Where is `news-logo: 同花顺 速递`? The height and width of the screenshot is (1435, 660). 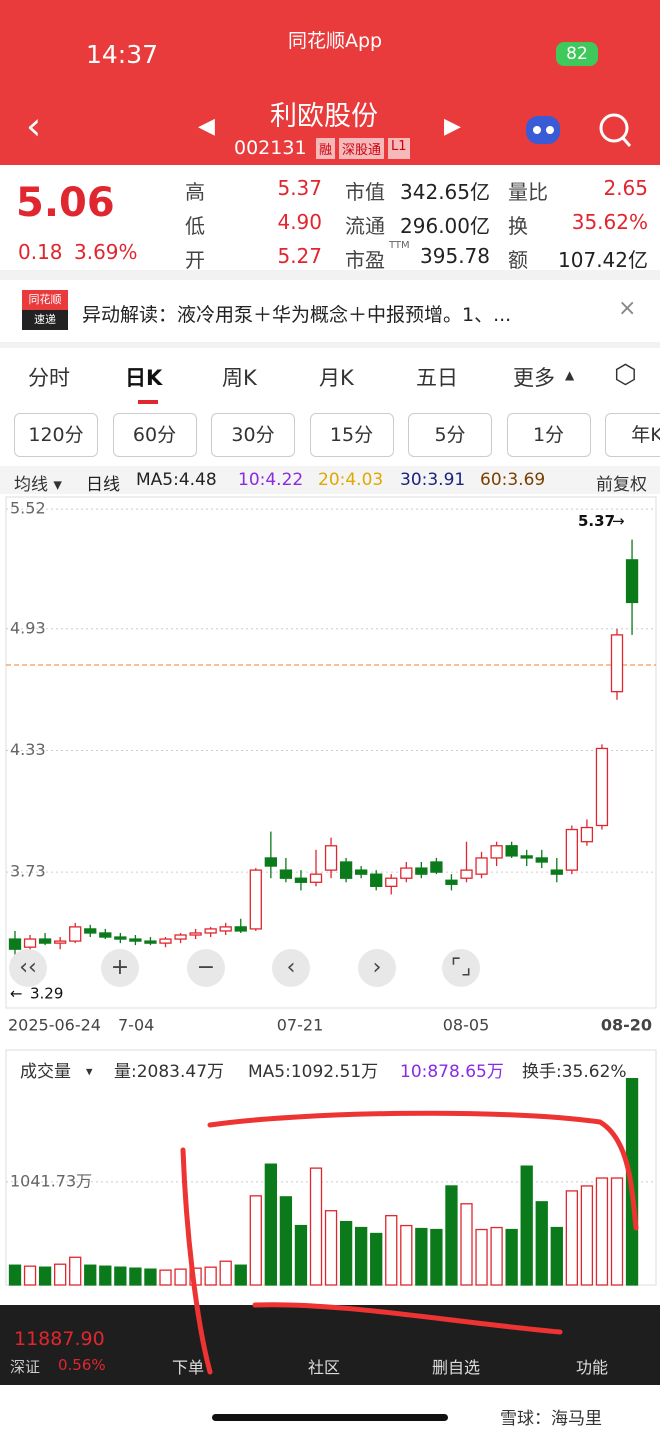
news-logo: 同花顺 速递 is located at coordinates (45, 310).